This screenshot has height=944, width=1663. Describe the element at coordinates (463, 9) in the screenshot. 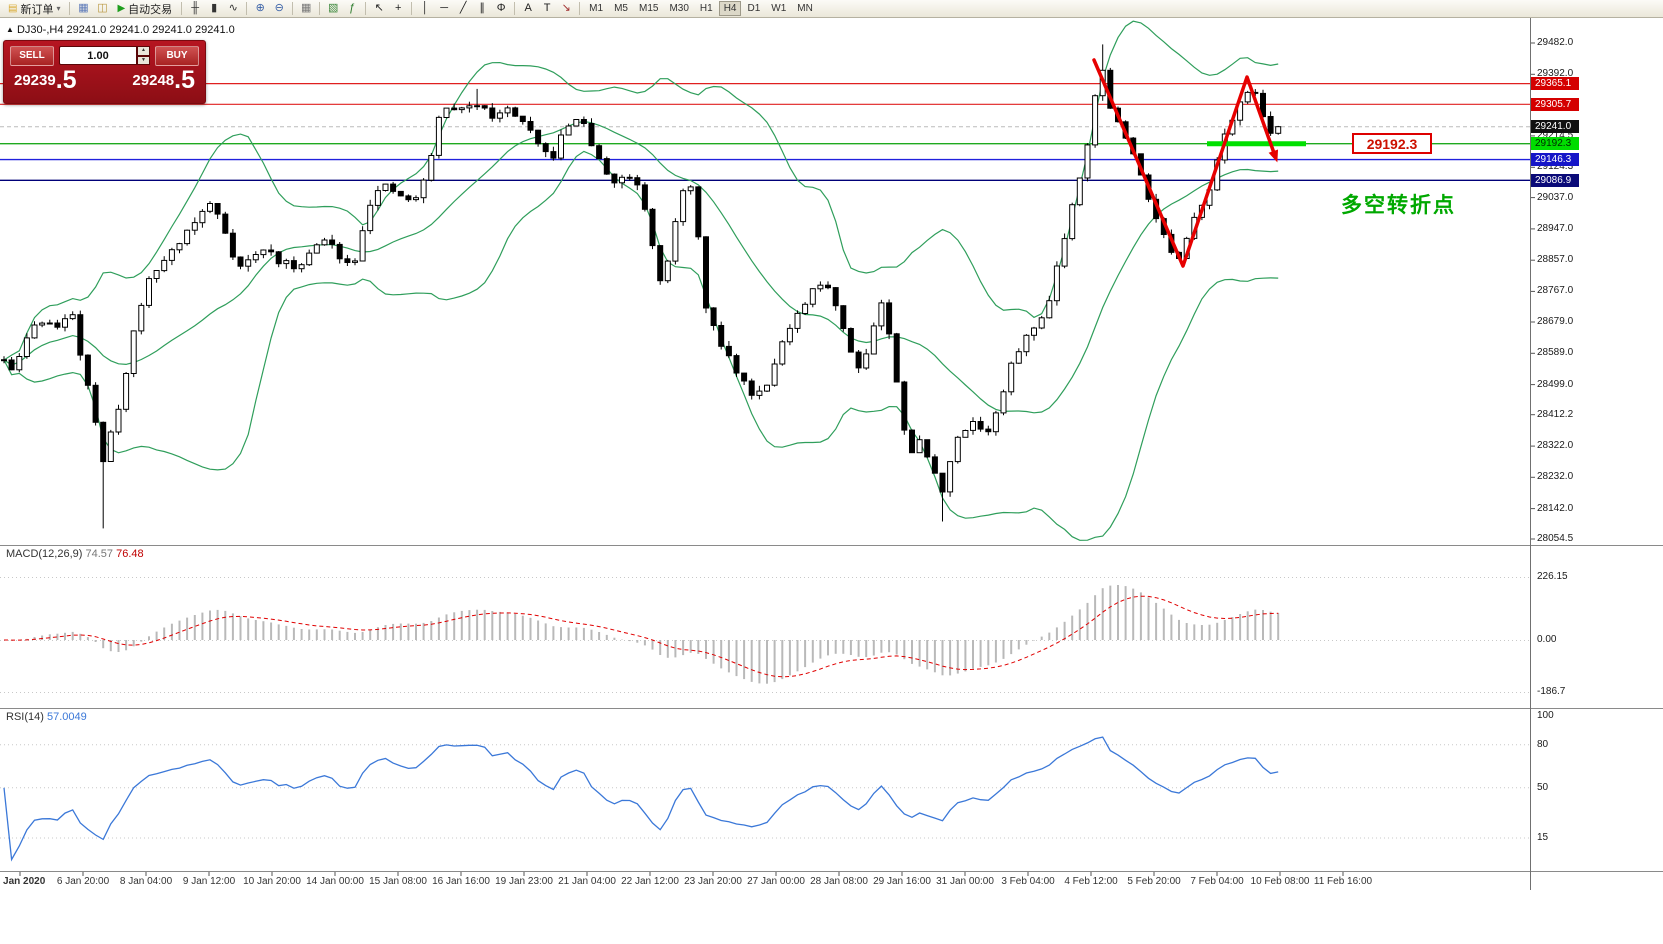

I see `trendline-icon: ╱` at that location.